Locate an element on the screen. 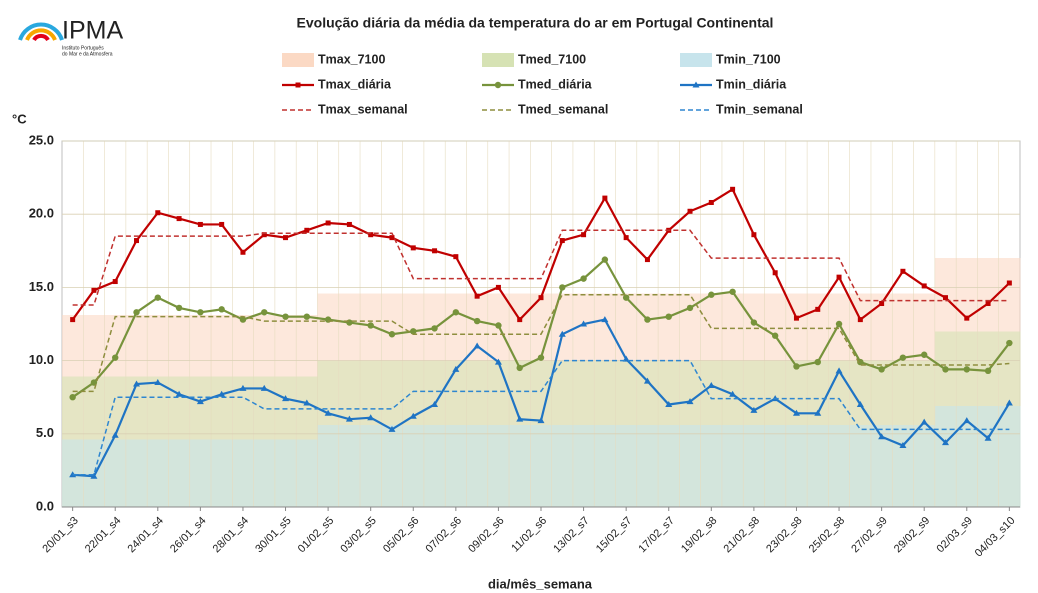  legend-label: Tmin_7100 is located at coordinates (748, 59).